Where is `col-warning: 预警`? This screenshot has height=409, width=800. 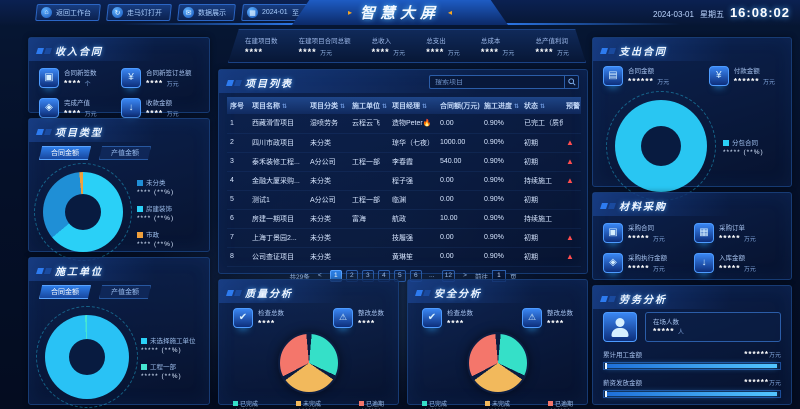
col-warning: 预警 is located at coordinates (572, 105).